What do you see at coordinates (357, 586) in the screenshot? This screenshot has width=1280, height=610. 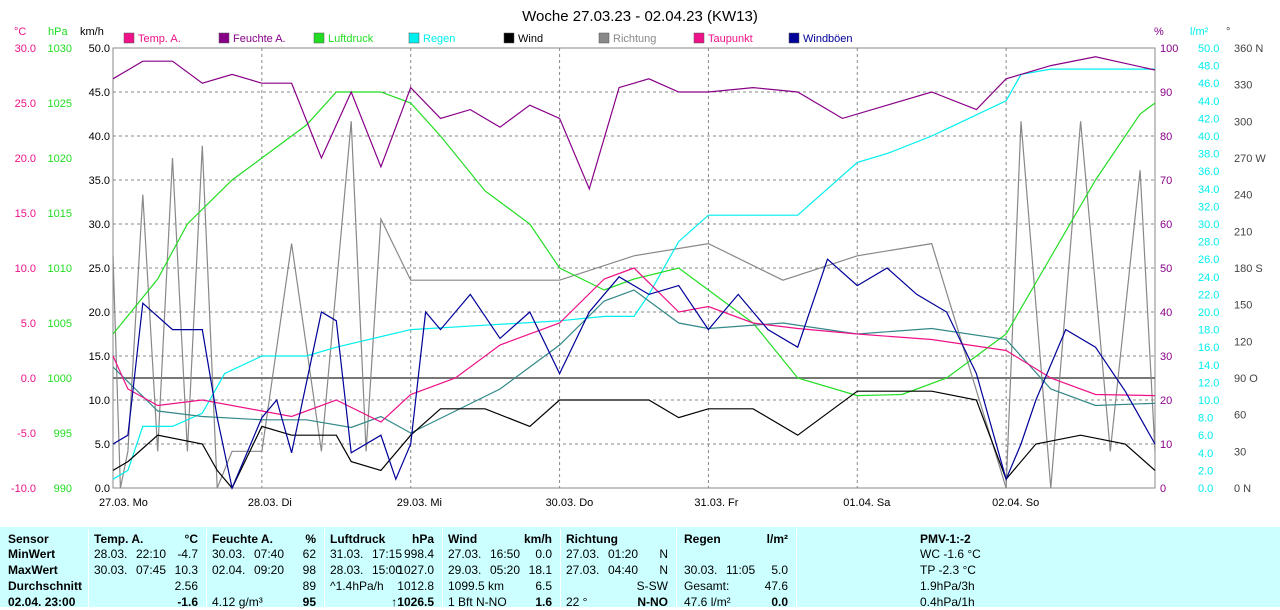 I see `stats-value: ^1.4hPa/h` at bounding box center [357, 586].